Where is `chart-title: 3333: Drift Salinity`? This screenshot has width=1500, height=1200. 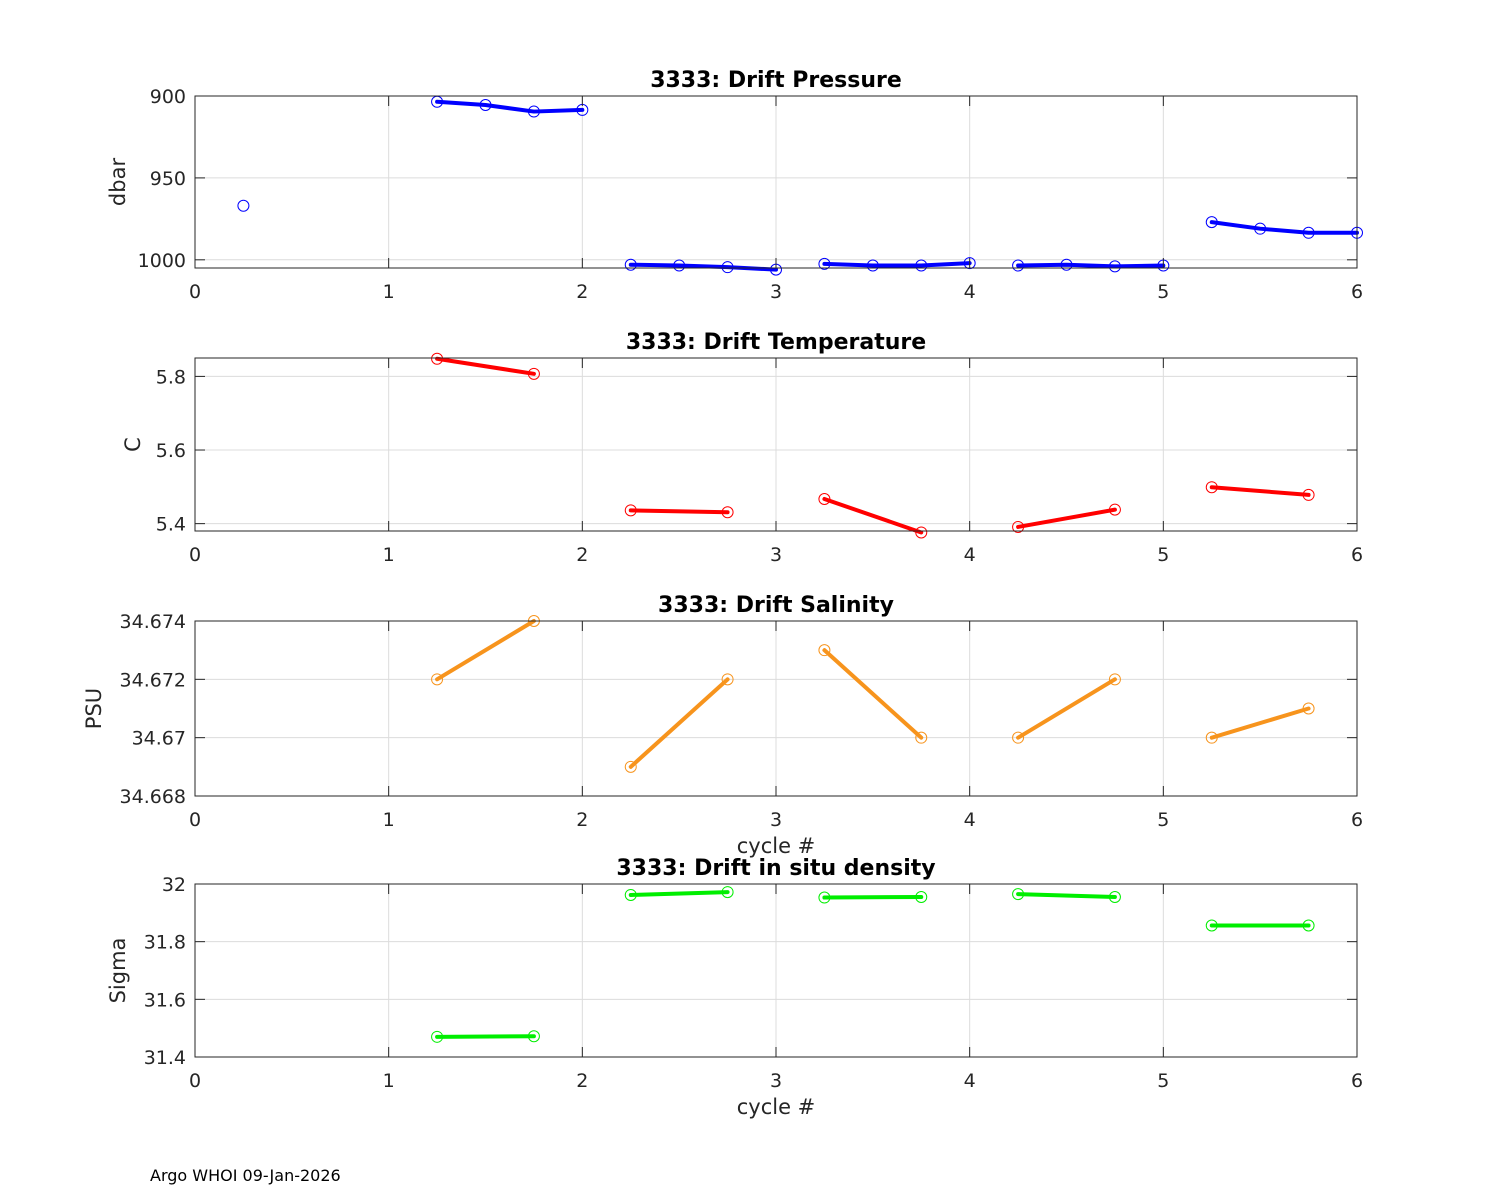
chart-title: 3333: Drift Salinity is located at coordinates (776, 605).